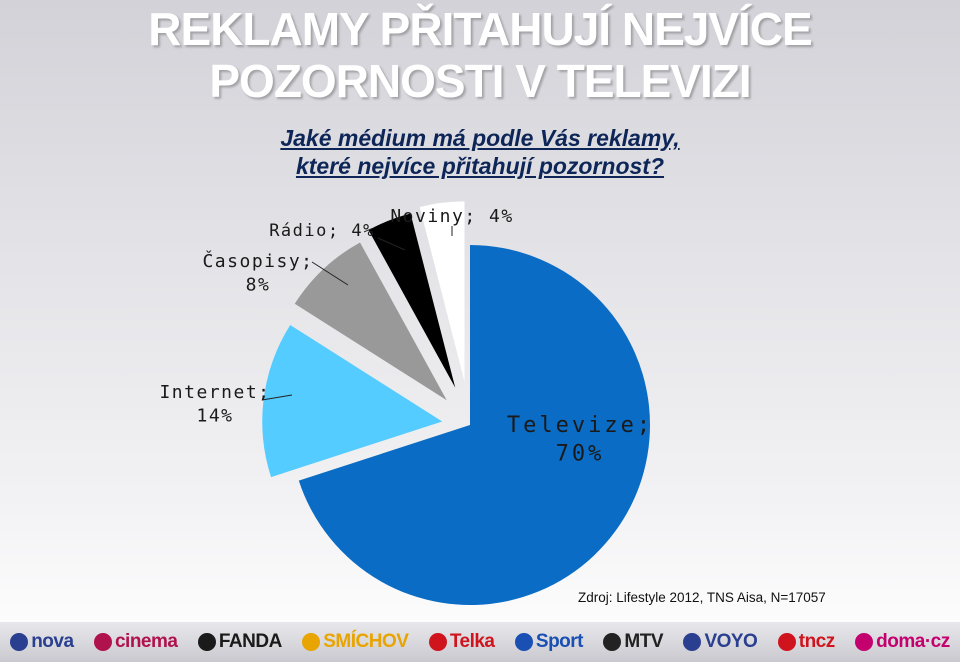  What do you see at coordinates (480, 81) in the screenshot?
I see `page-title-line-2: POZORNOSTI V TELEVIZI` at bounding box center [480, 81].